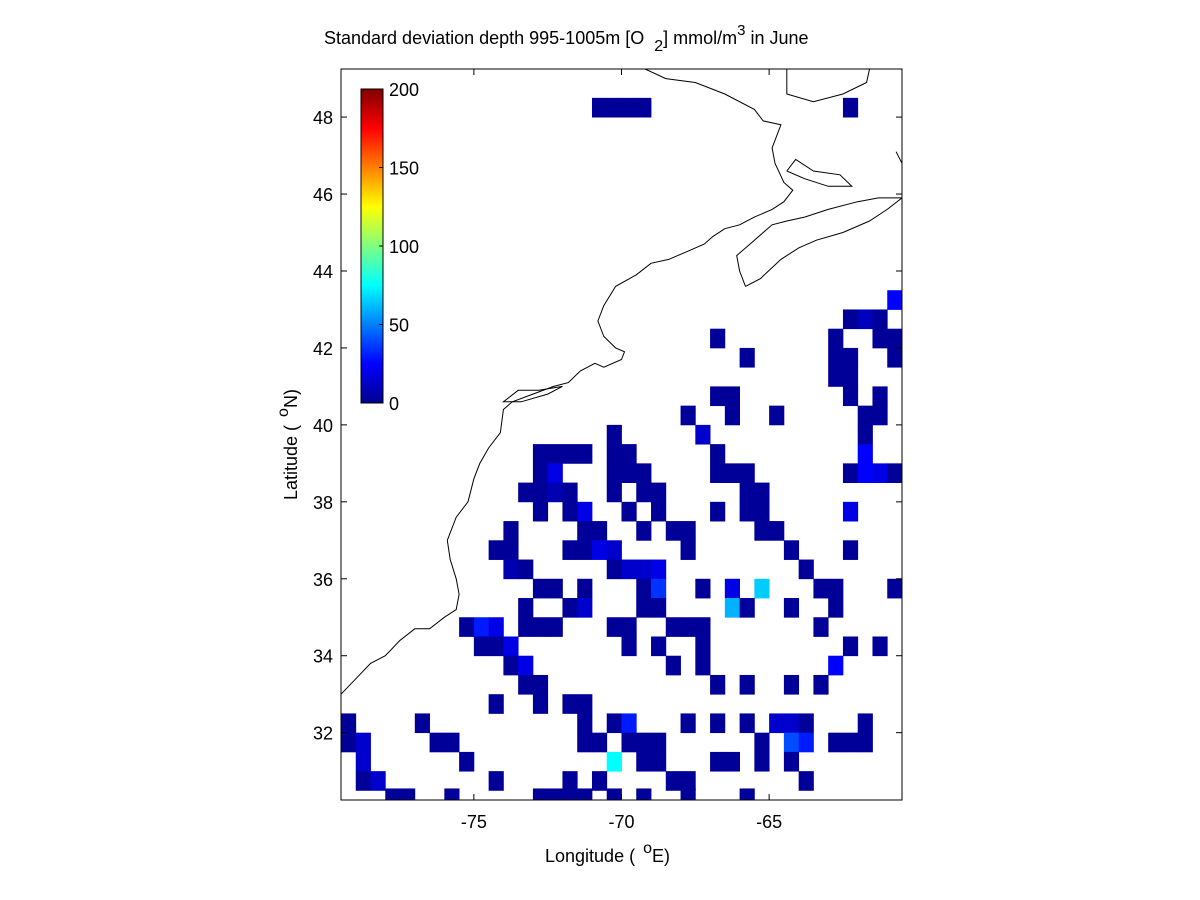 This screenshot has height=900, width=1200. I want to click on colorbar-tick-label: 100, so click(404, 247).